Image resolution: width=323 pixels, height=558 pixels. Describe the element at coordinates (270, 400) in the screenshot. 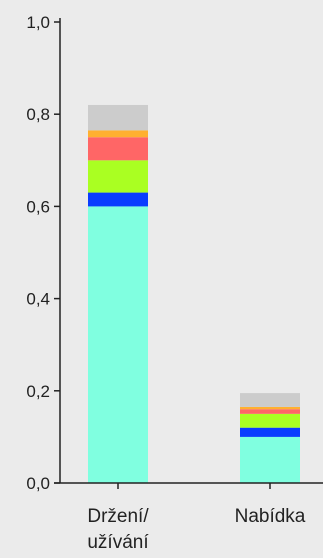

I see `bar-segment-cat1-s5` at that location.